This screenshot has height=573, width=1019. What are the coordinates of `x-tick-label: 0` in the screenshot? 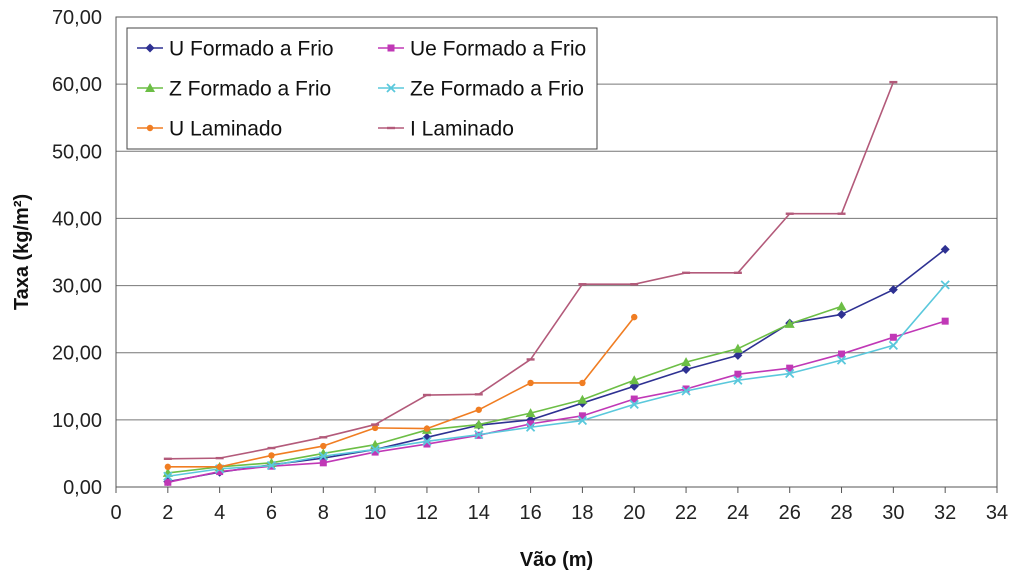 It's located at (115, 513).